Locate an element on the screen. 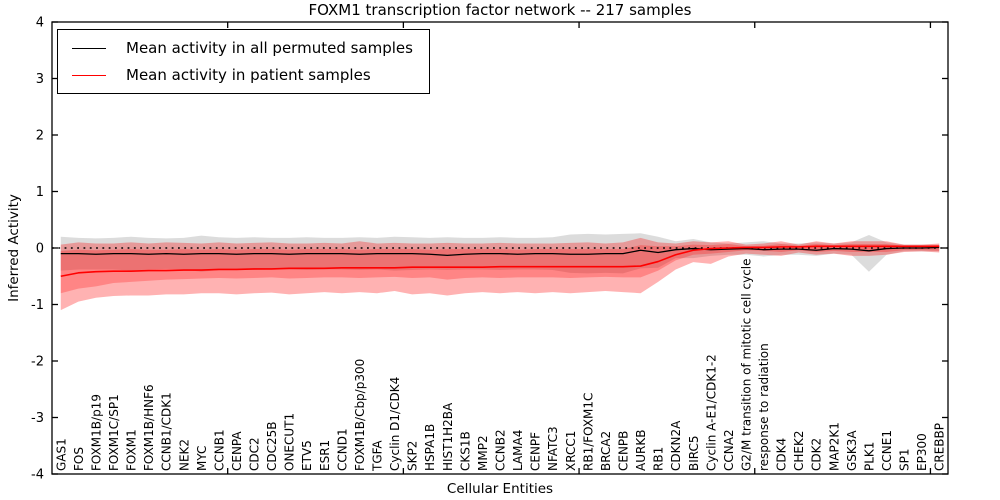  x-tick-label: CENPF is located at coordinates (536, 451).